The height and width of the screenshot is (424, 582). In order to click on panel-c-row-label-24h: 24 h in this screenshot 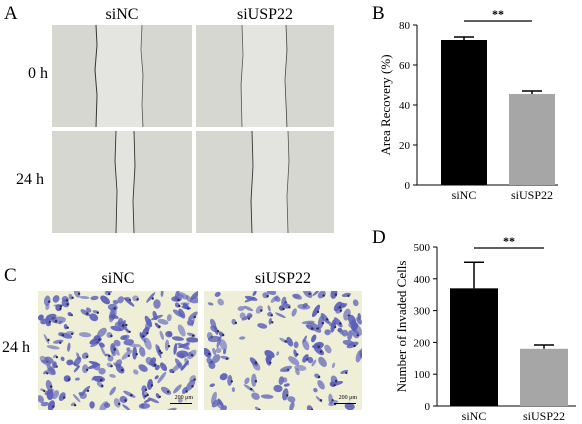, I will do `click(16, 347)`.